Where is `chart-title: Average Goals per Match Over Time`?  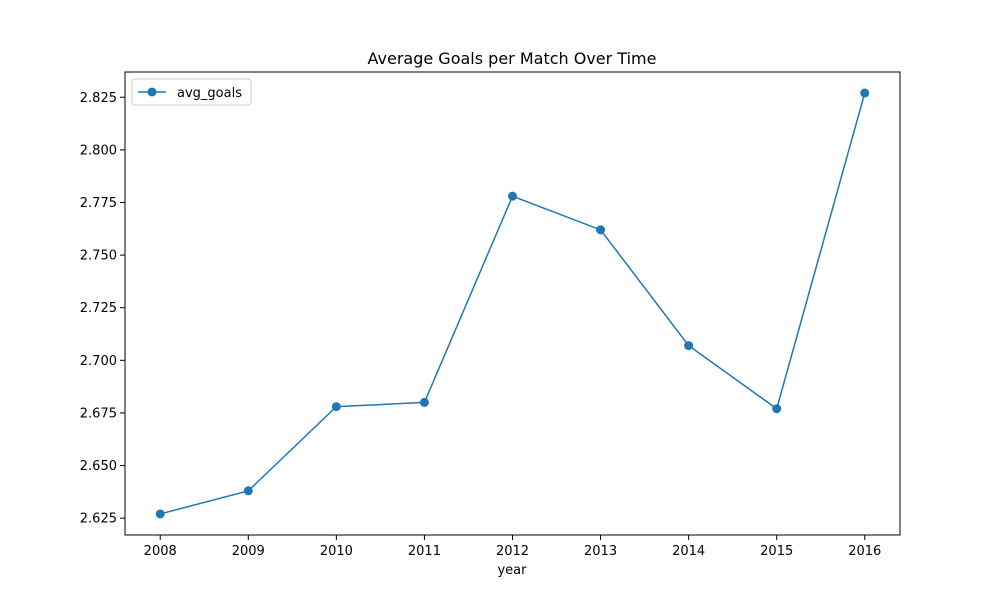
chart-title: Average Goals per Match Over Time is located at coordinates (512, 58).